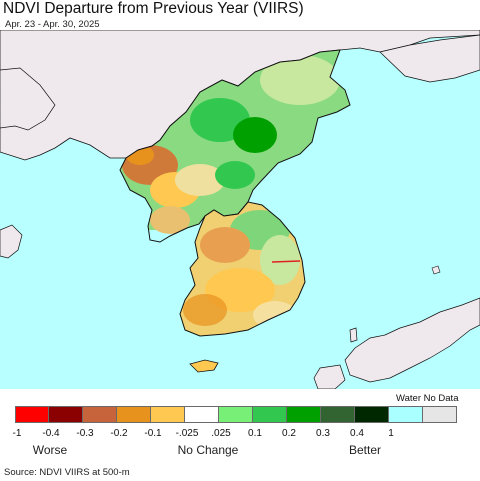 The height and width of the screenshot is (481, 480). Describe the element at coordinates (353, 335) in the screenshot. I see `tsushima-island` at that location.